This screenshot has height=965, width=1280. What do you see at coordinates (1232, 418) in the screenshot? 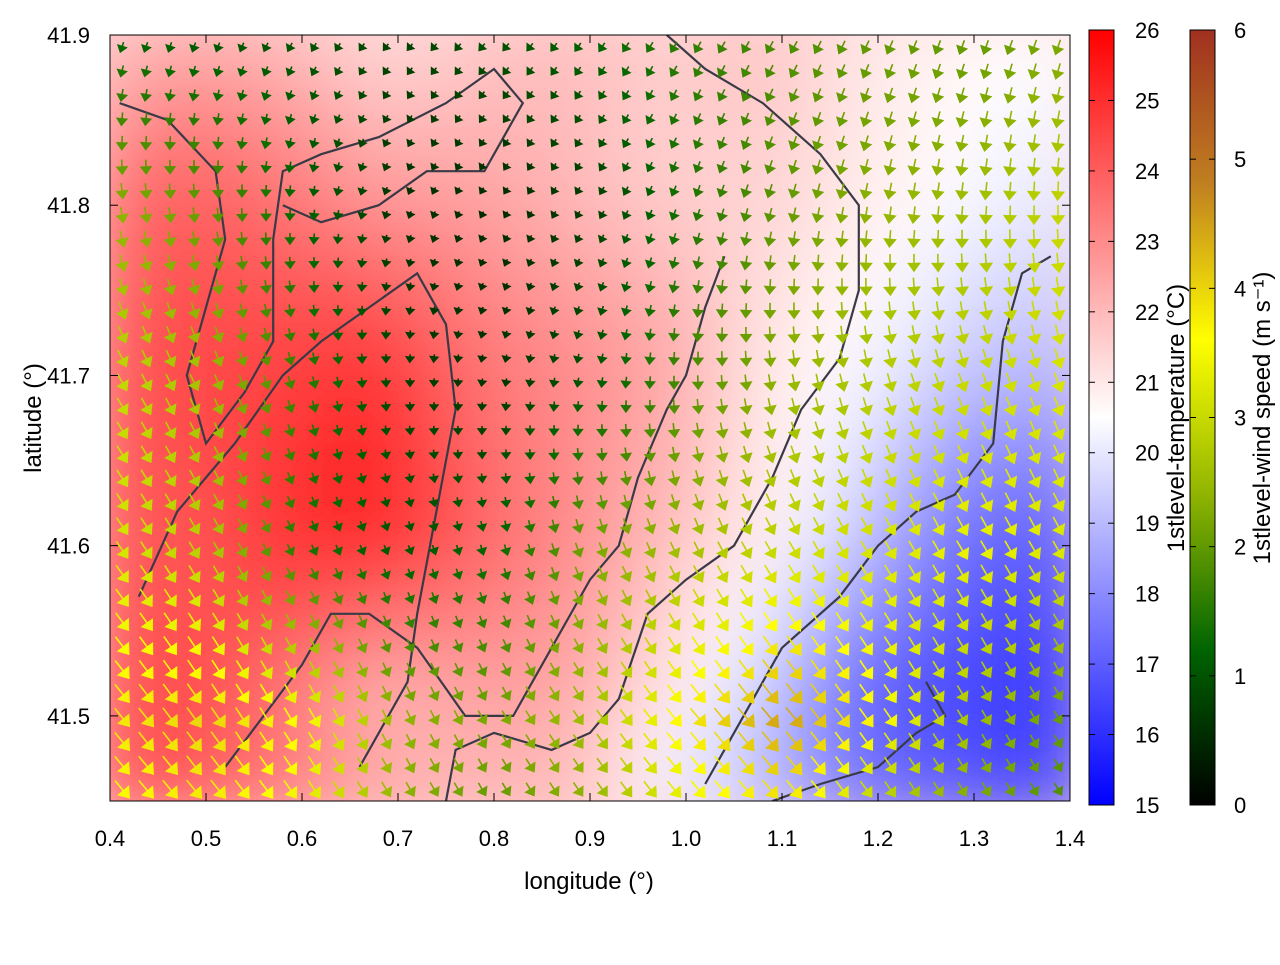
I see `wind-speed-colorbar: 0 1 2 3 4 5 6 1stlevel-wind speed (m s⁻¹)` at bounding box center [1232, 418].